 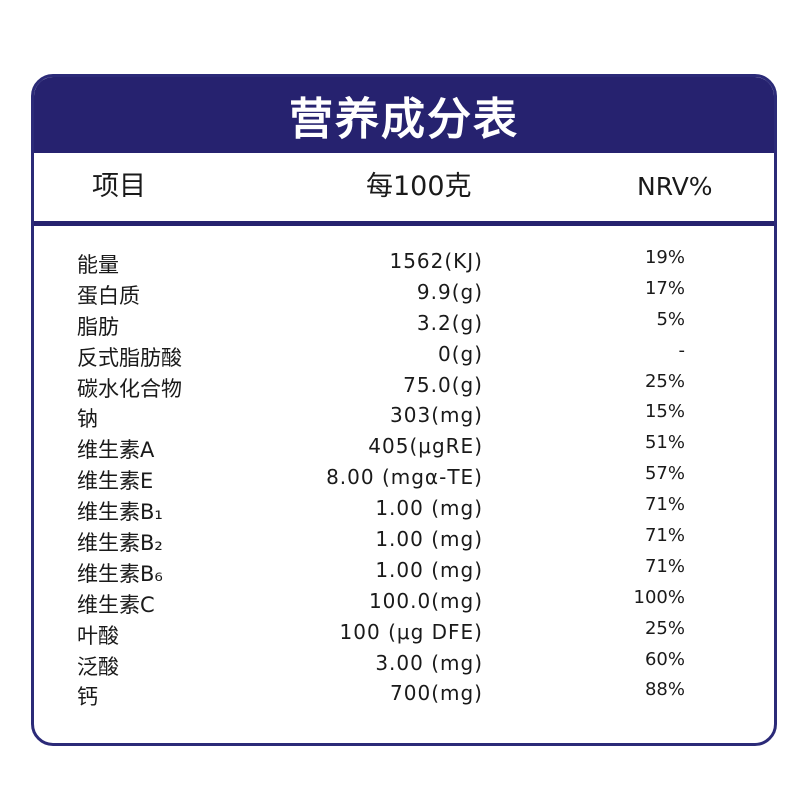 I want to click on table-row: 反式脂肪酸 0(g) -, so click(x=404, y=354).